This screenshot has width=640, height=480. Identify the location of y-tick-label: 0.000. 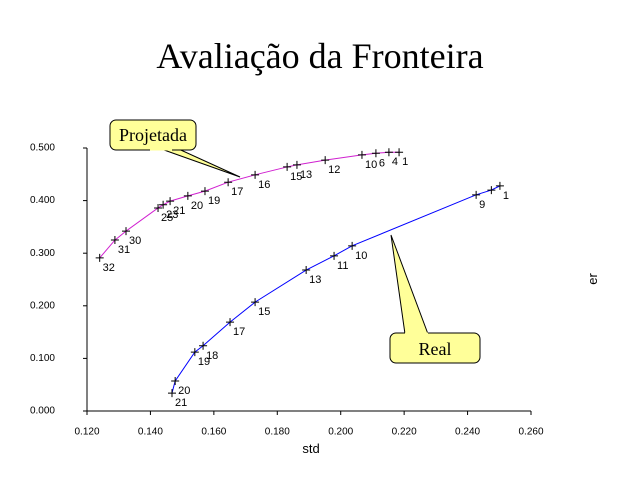
(42, 411).